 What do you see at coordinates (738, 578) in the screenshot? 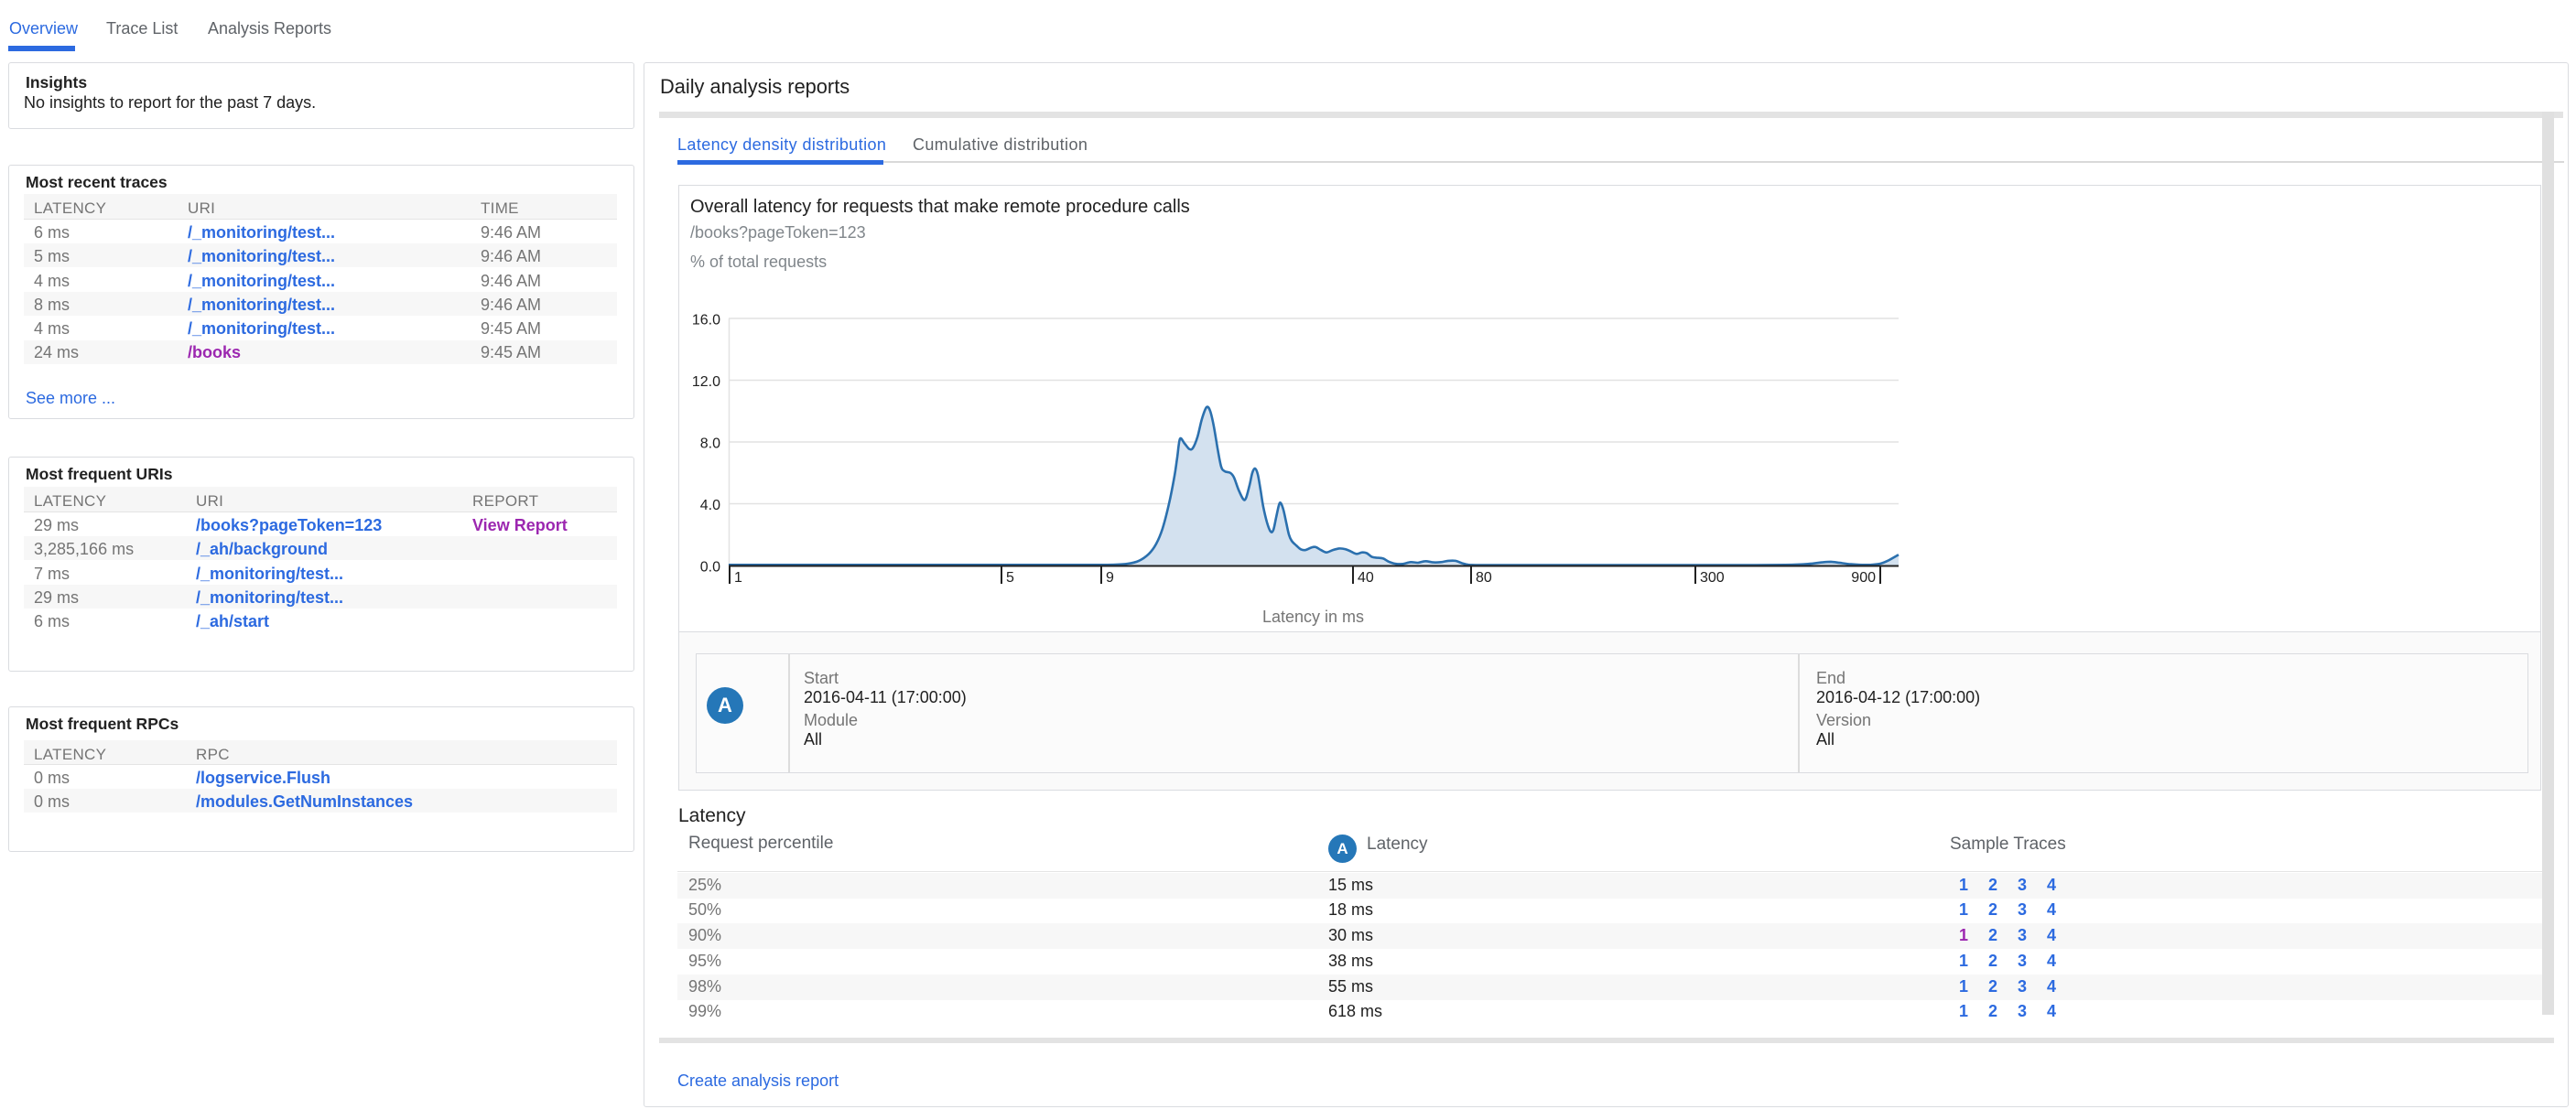
I see `svg-text: 1` at bounding box center [738, 578].